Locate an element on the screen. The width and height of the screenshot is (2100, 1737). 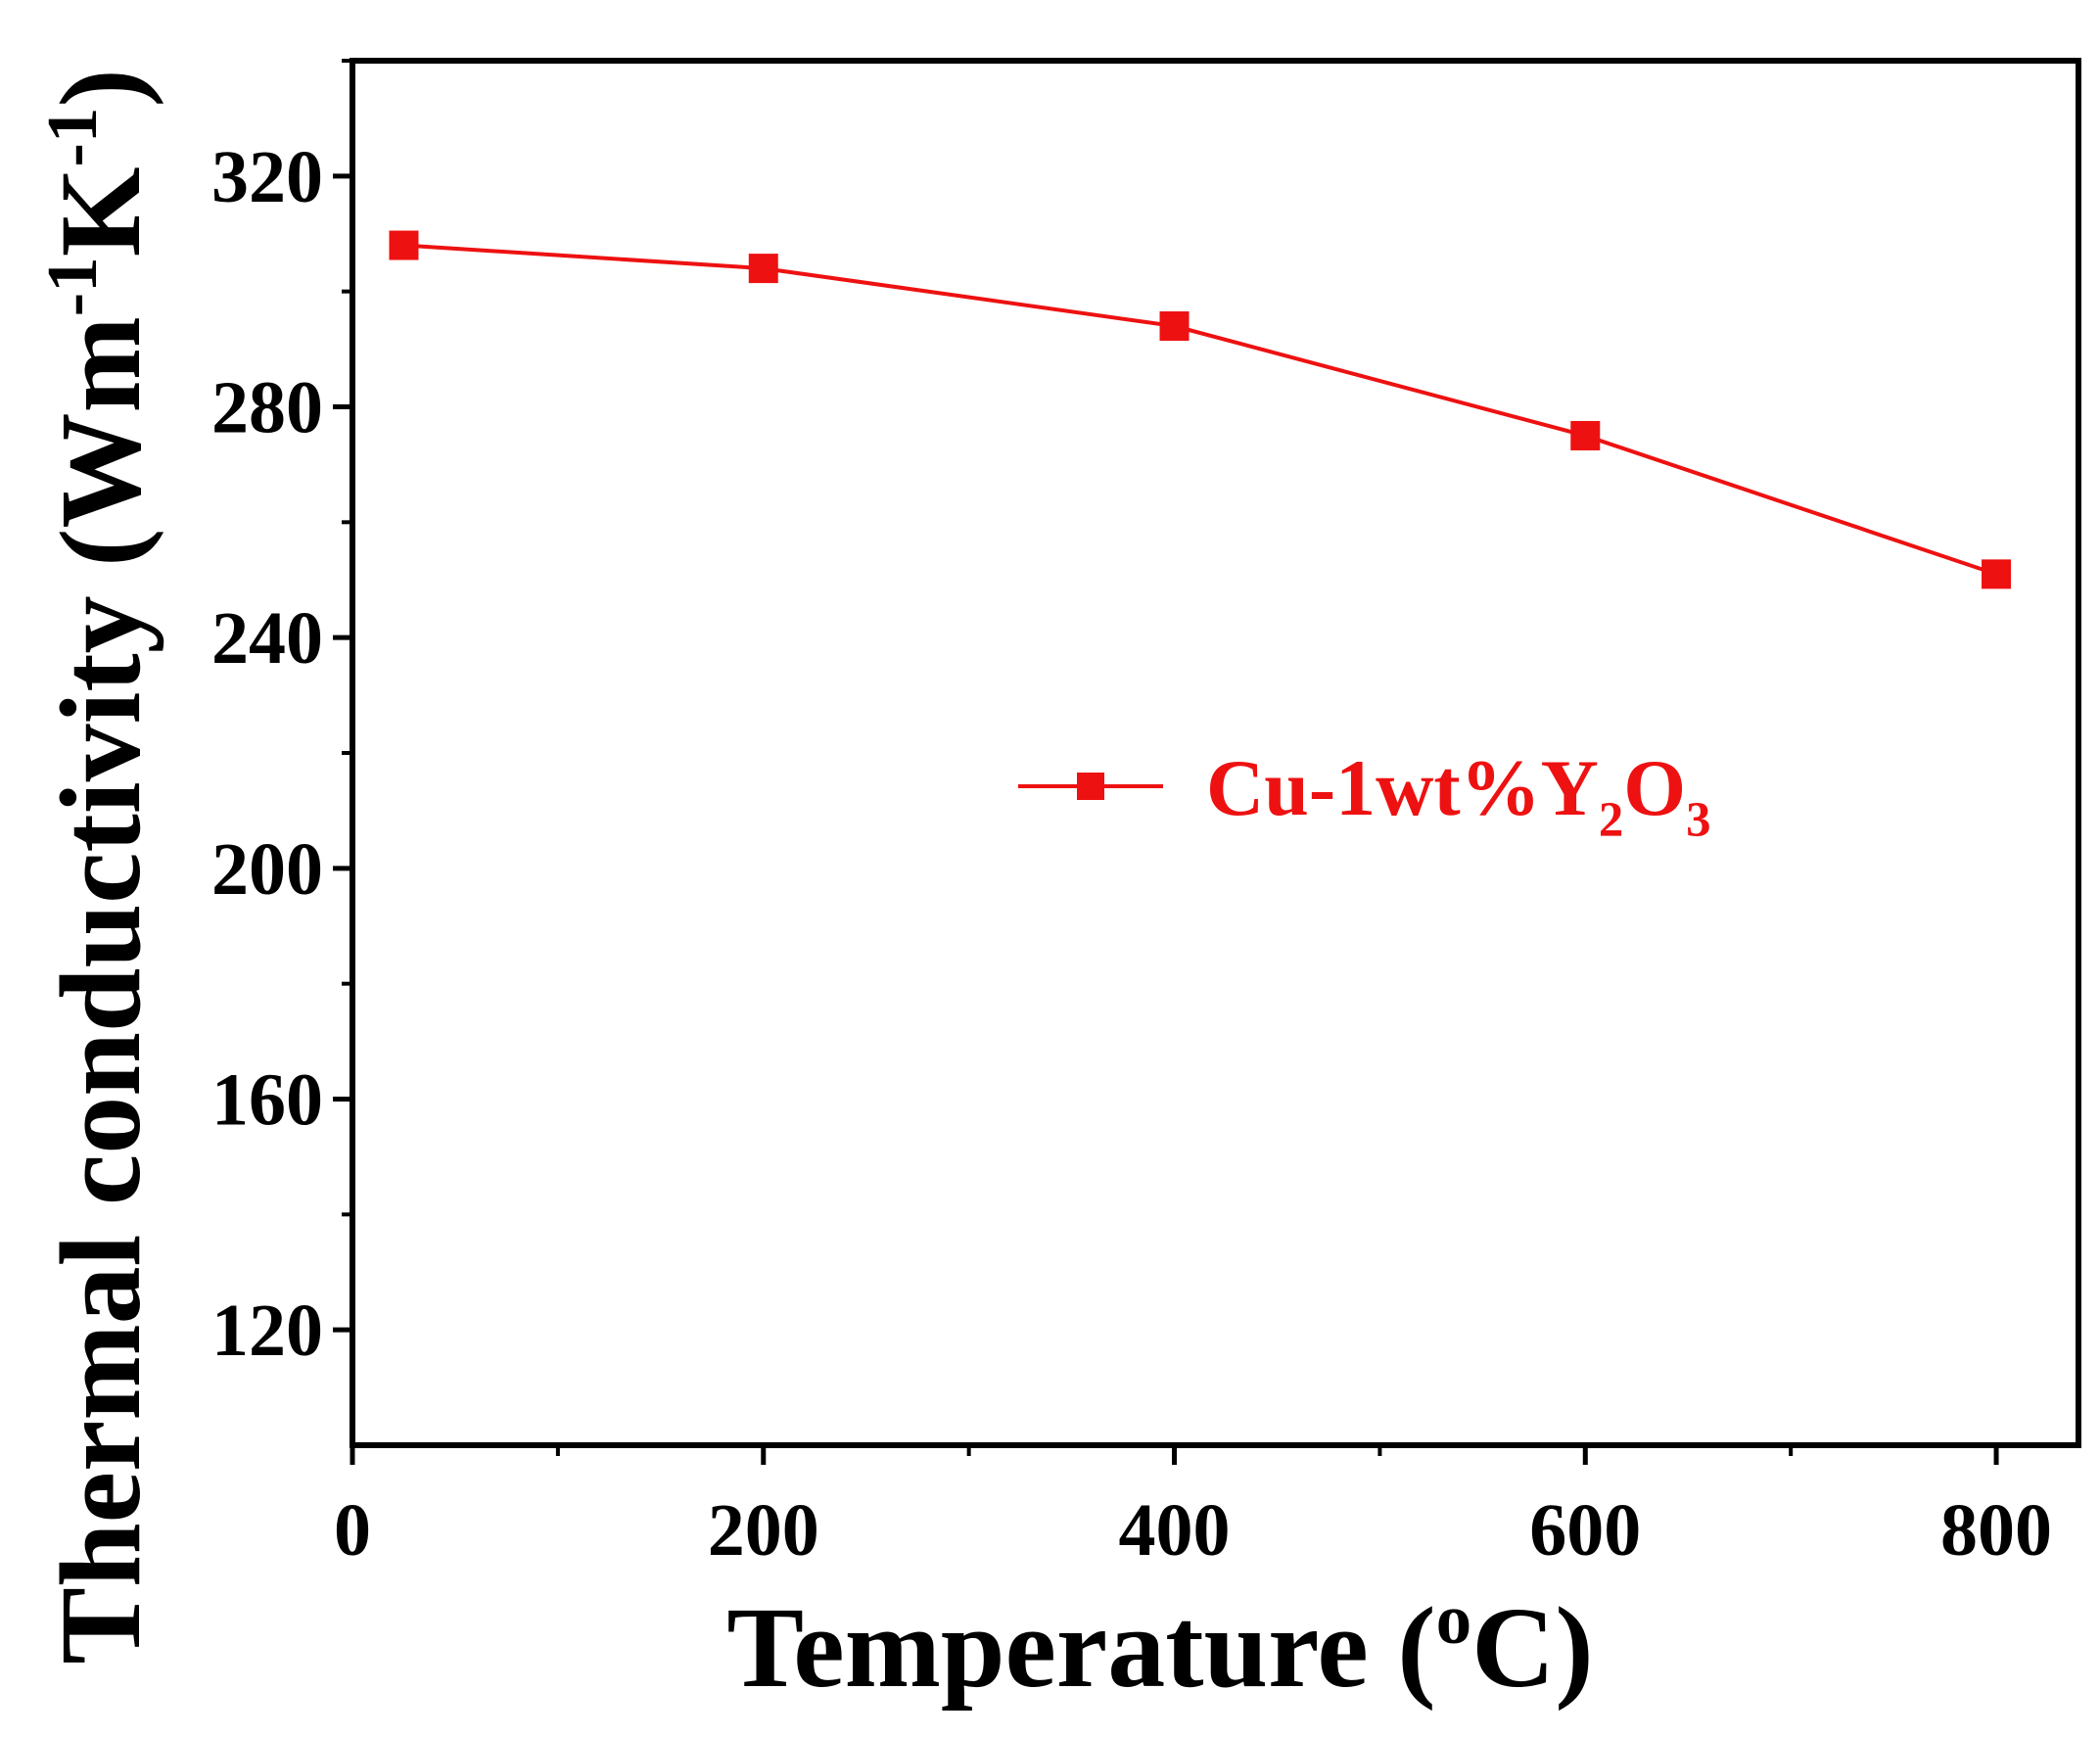
y-tick-label: 160 is located at coordinates (267, 1100).